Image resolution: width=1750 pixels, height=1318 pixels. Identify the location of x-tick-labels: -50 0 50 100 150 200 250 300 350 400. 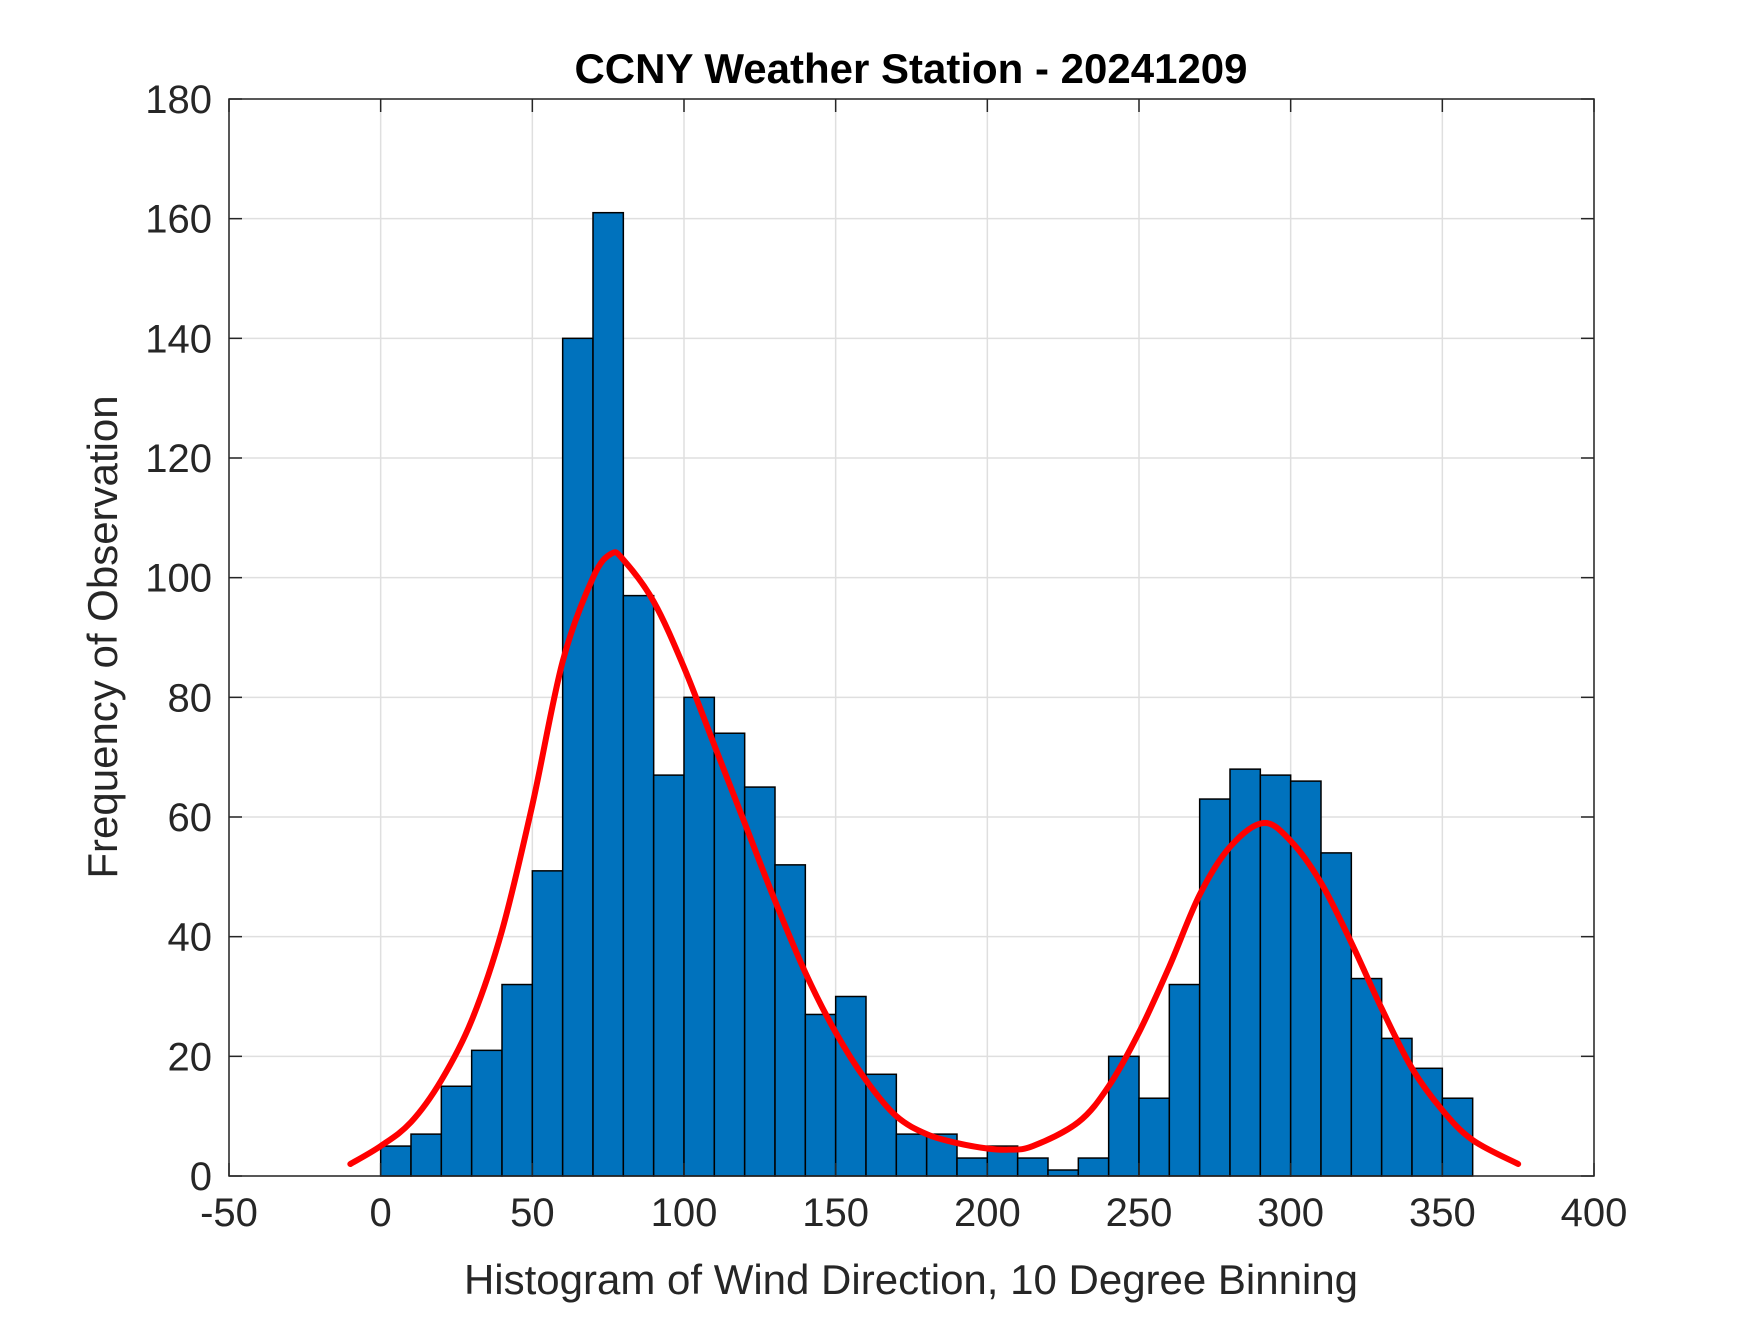
(913, 1213).